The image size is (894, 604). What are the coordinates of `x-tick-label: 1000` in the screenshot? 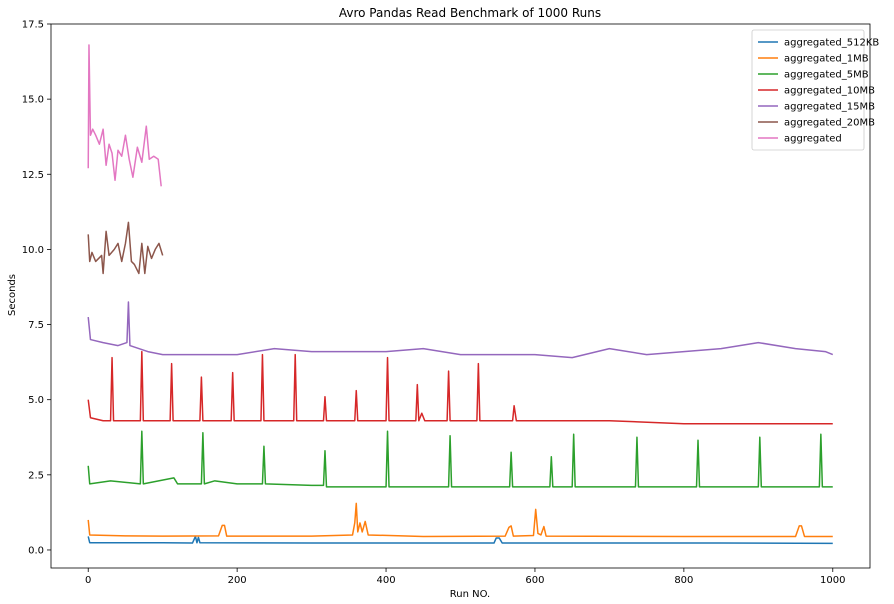 It's located at (832, 580).